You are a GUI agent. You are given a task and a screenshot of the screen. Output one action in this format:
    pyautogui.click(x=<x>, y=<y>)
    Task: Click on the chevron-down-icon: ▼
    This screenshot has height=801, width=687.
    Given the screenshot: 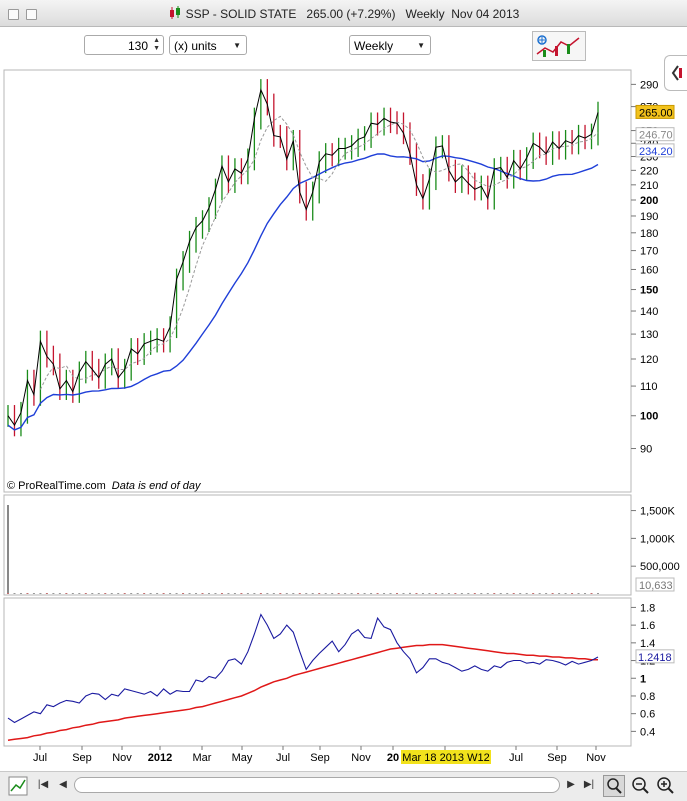 What is the action you would take?
    pyautogui.click(x=237, y=45)
    